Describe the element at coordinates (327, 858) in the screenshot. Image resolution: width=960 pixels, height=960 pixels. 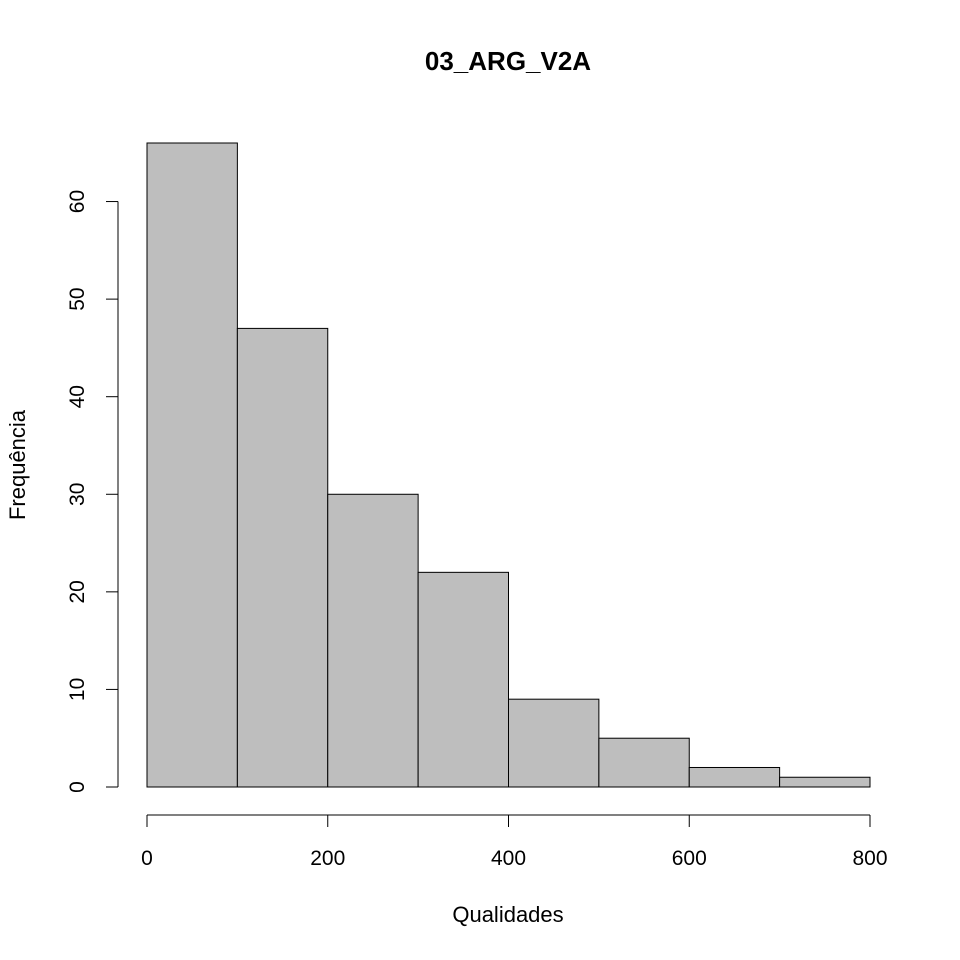
I see `x-tick-label-1: 200` at that location.